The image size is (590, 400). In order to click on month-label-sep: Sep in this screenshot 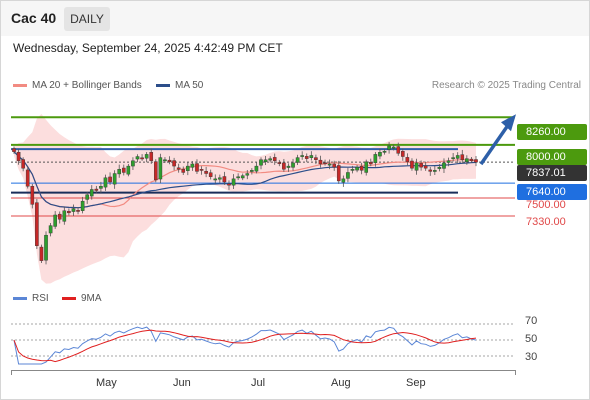, I will do `click(416, 383)`.